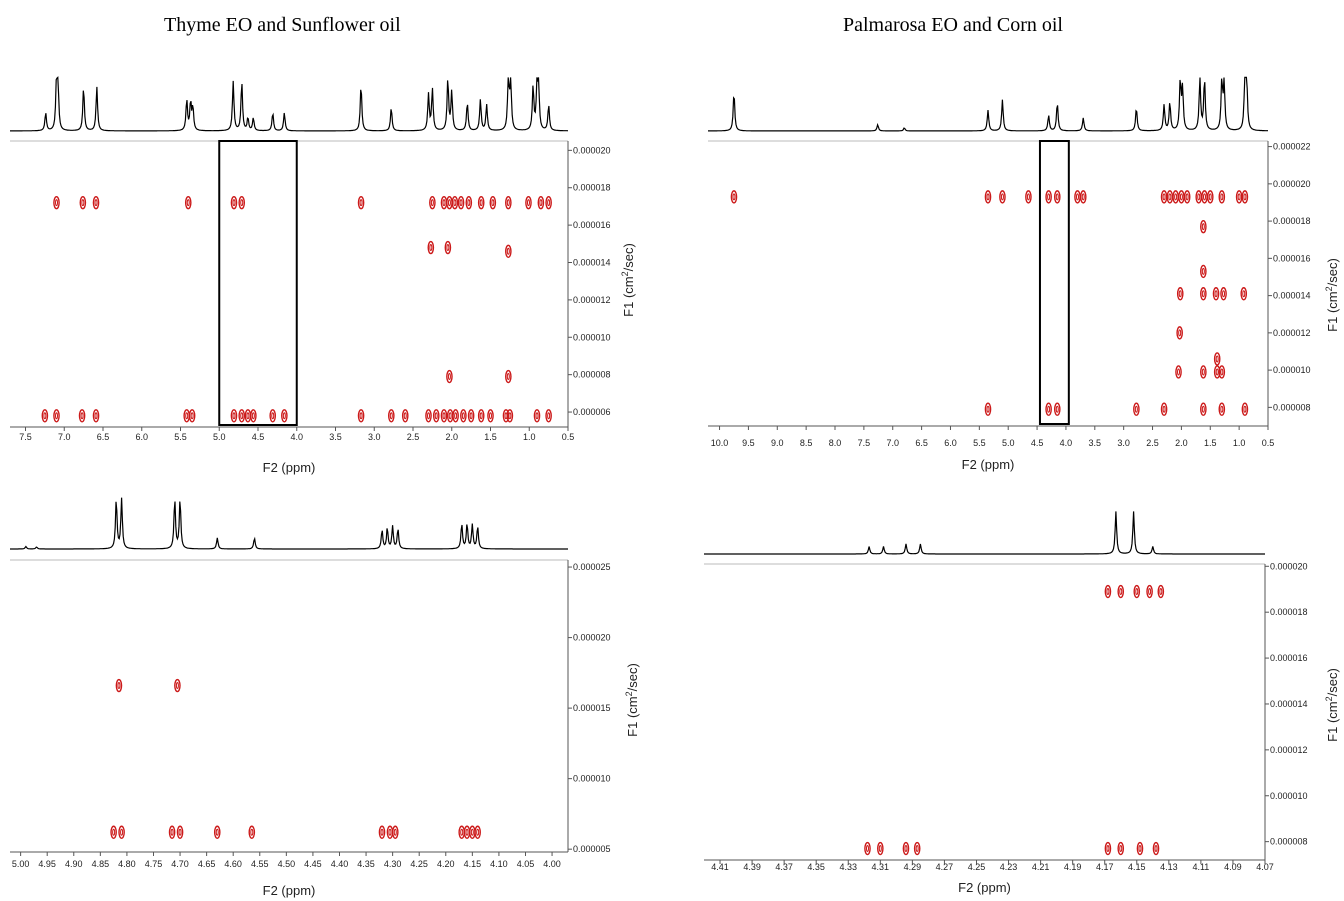  Describe the element at coordinates (953, 25) in the screenshot. I see `chart-title-right: Palmarosa EO and Corn oil` at that location.